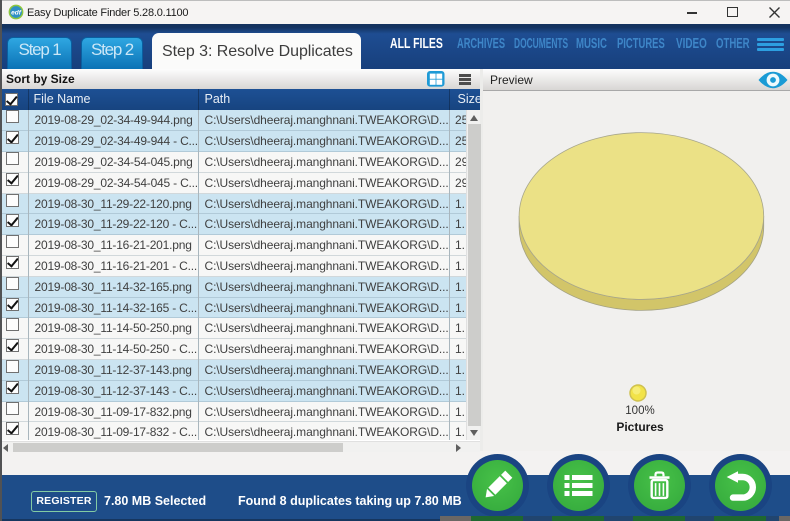  What do you see at coordinates (16, 12) in the screenshot?
I see `svg-text: edf` at bounding box center [16, 12].